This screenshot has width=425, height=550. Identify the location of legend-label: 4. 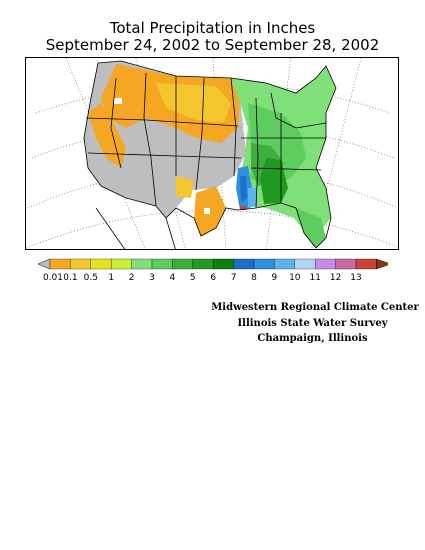
(173, 278).